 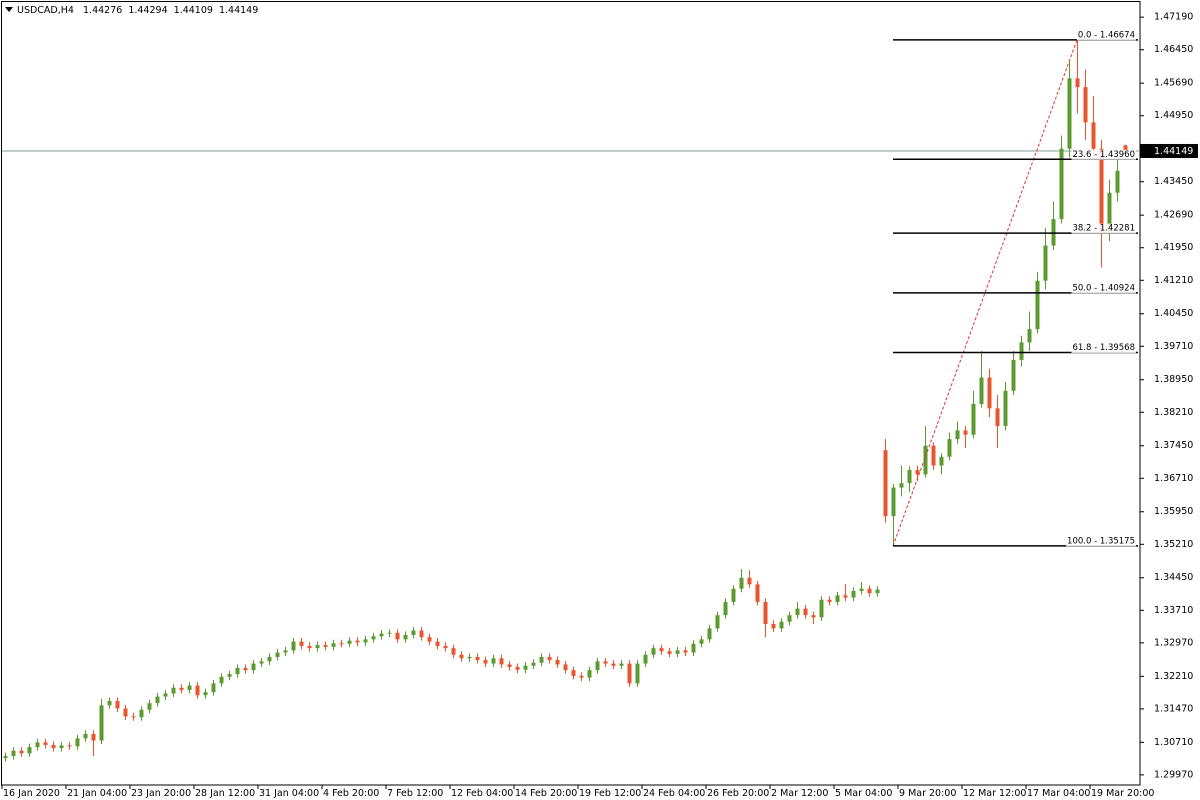 I want to click on x-tick-label: 31 Jan 04:00, so click(x=289, y=793).